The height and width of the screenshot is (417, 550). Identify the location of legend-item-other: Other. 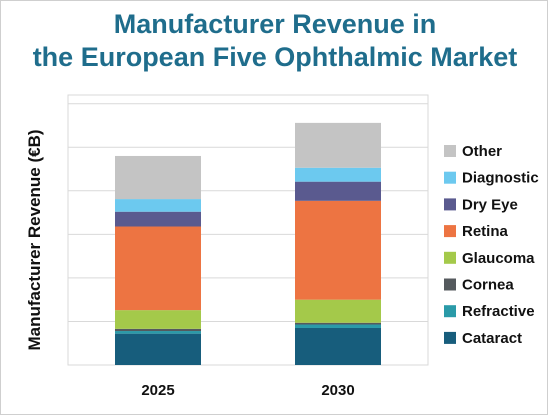
(473, 151).